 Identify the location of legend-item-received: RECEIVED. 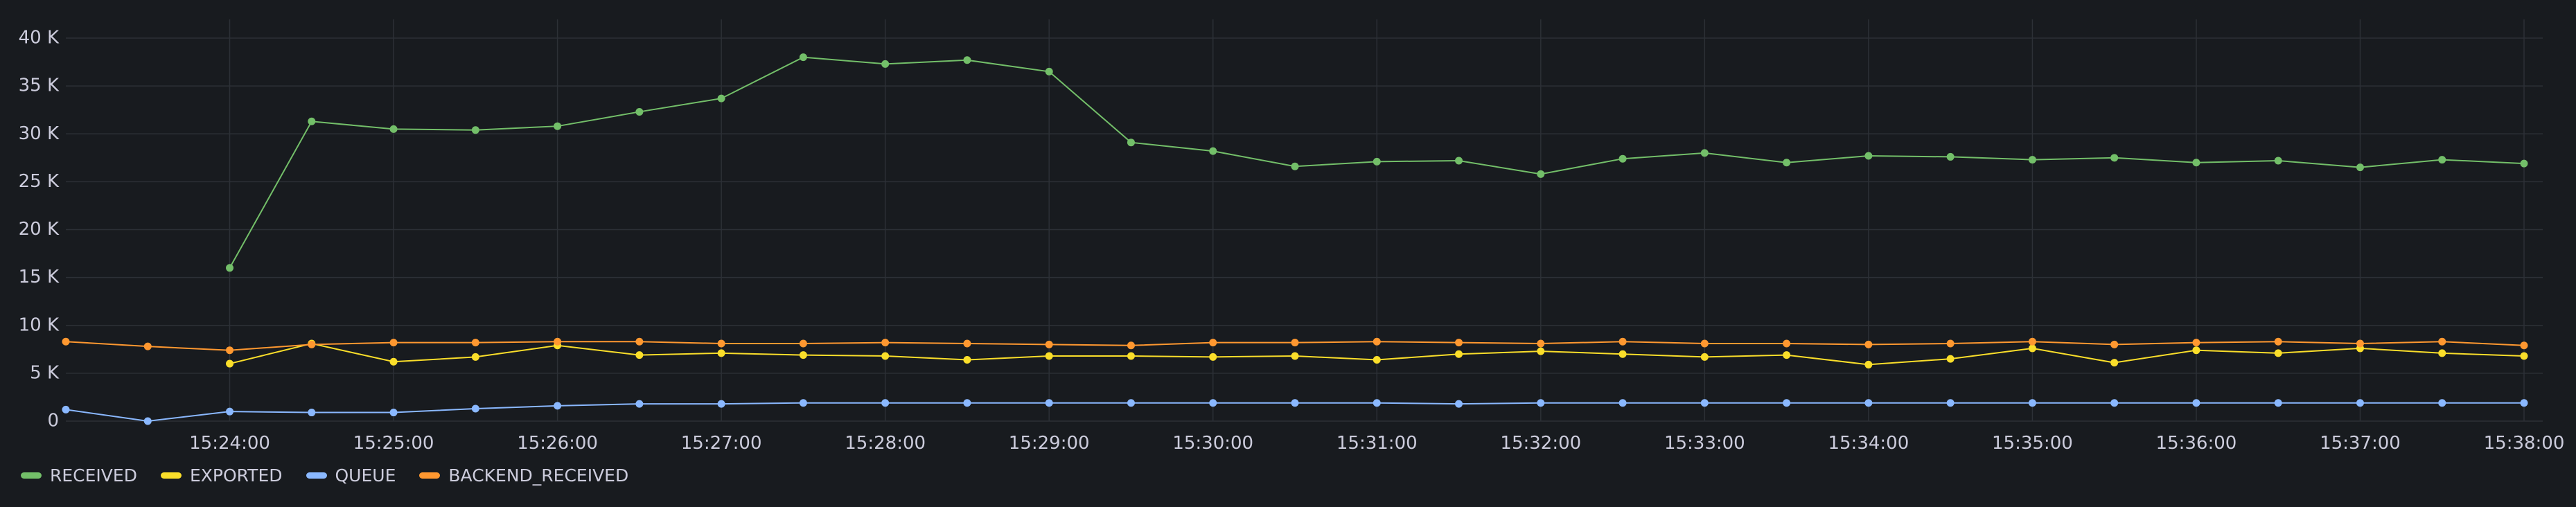
(79, 476).